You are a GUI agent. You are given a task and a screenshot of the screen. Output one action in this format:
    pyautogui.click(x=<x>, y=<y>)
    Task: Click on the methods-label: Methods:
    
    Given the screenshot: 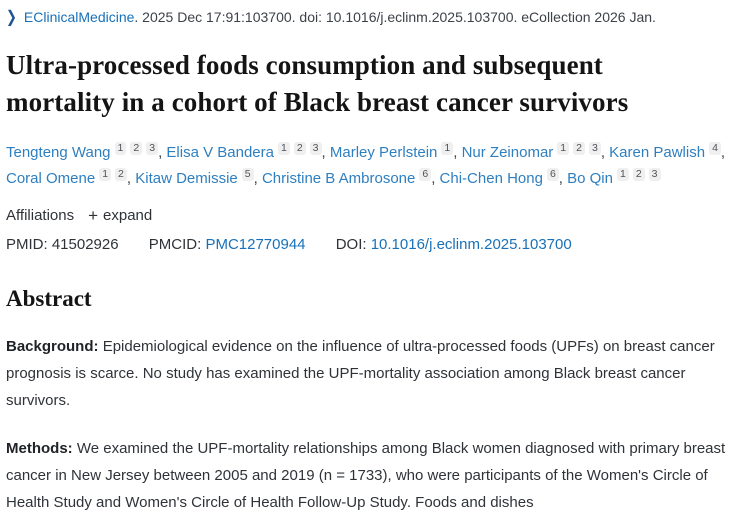 What is the action you would take?
    pyautogui.click(x=39, y=448)
    